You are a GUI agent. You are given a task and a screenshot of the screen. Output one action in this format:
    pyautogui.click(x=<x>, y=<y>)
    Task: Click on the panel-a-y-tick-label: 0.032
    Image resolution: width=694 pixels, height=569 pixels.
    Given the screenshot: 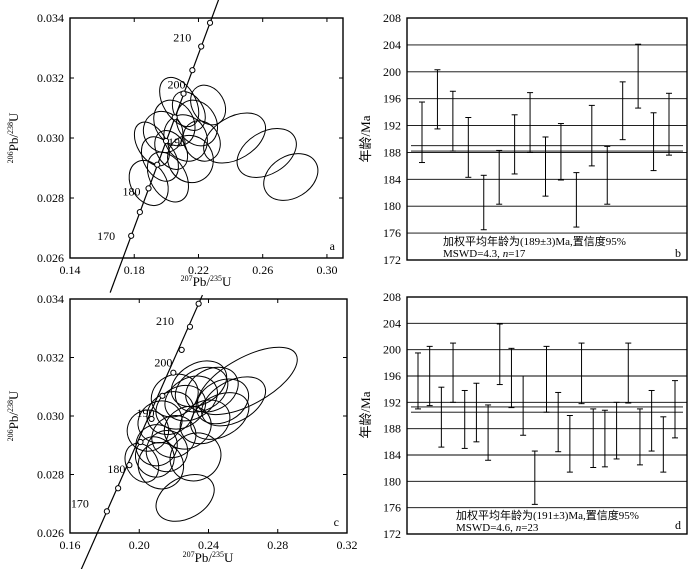 What is the action you would take?
    pyautogui.click(x=50, y=78)
    